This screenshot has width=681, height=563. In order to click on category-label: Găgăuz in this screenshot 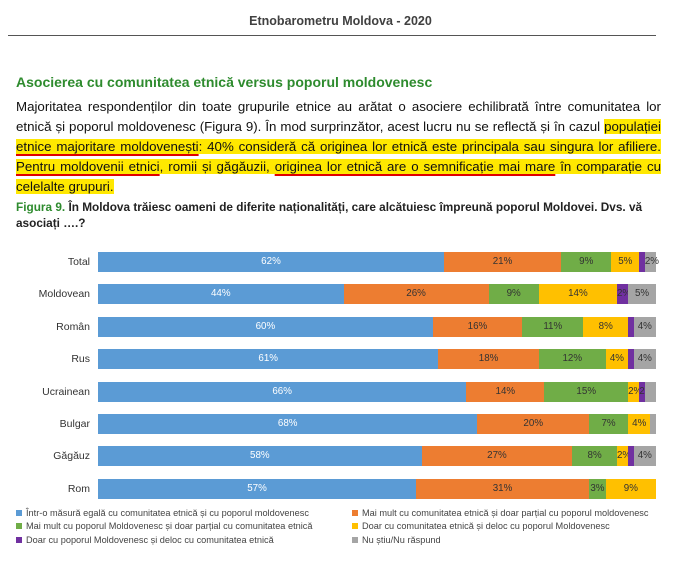, I will do `click(71, 456)`.